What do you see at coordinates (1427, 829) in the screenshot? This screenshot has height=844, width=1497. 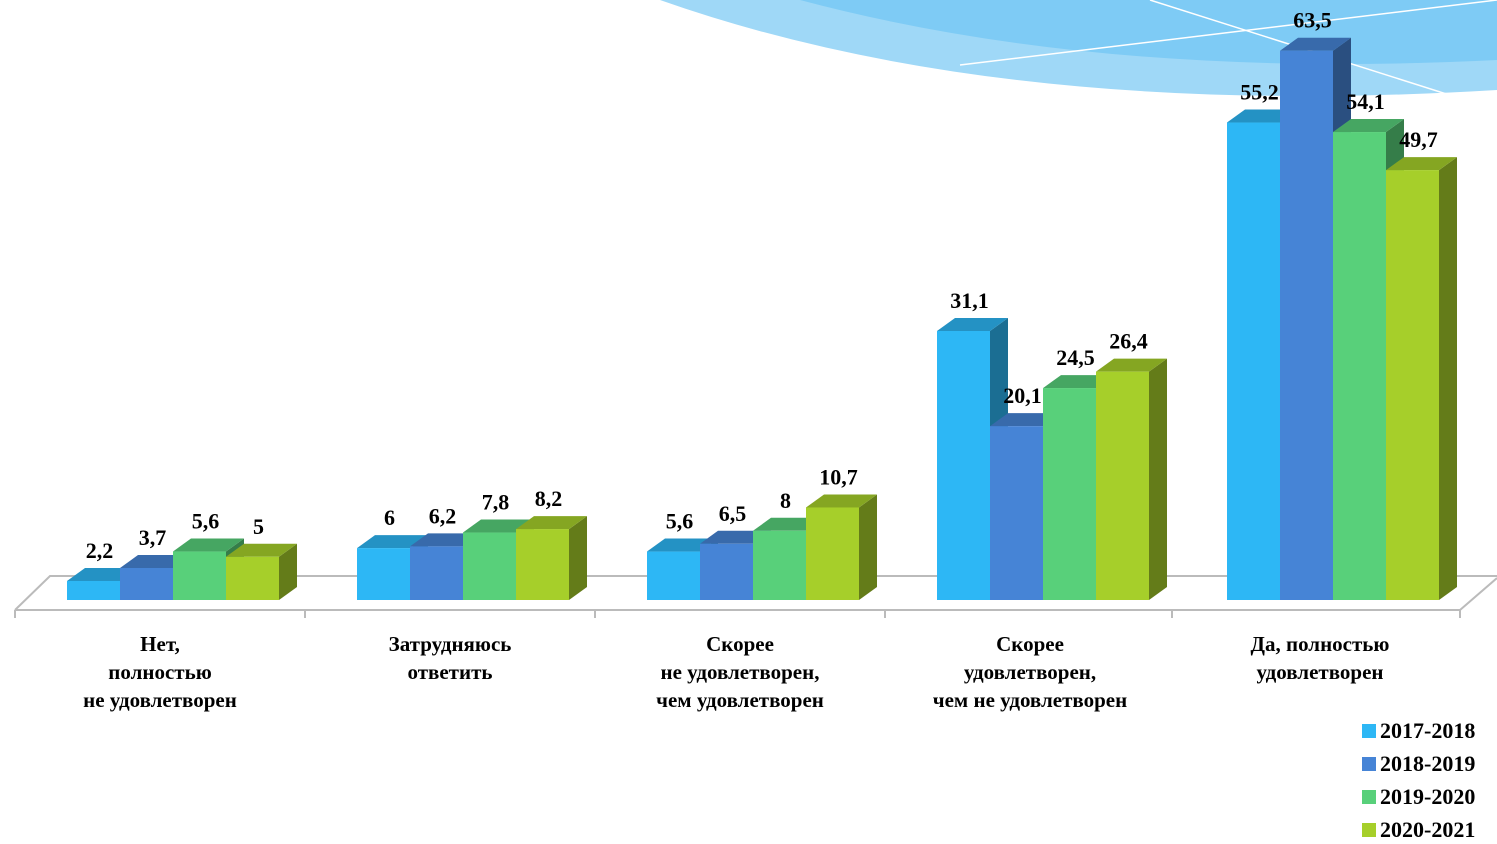 I see `legend-label: 2020-2021` at bounding box center [1427, 829].